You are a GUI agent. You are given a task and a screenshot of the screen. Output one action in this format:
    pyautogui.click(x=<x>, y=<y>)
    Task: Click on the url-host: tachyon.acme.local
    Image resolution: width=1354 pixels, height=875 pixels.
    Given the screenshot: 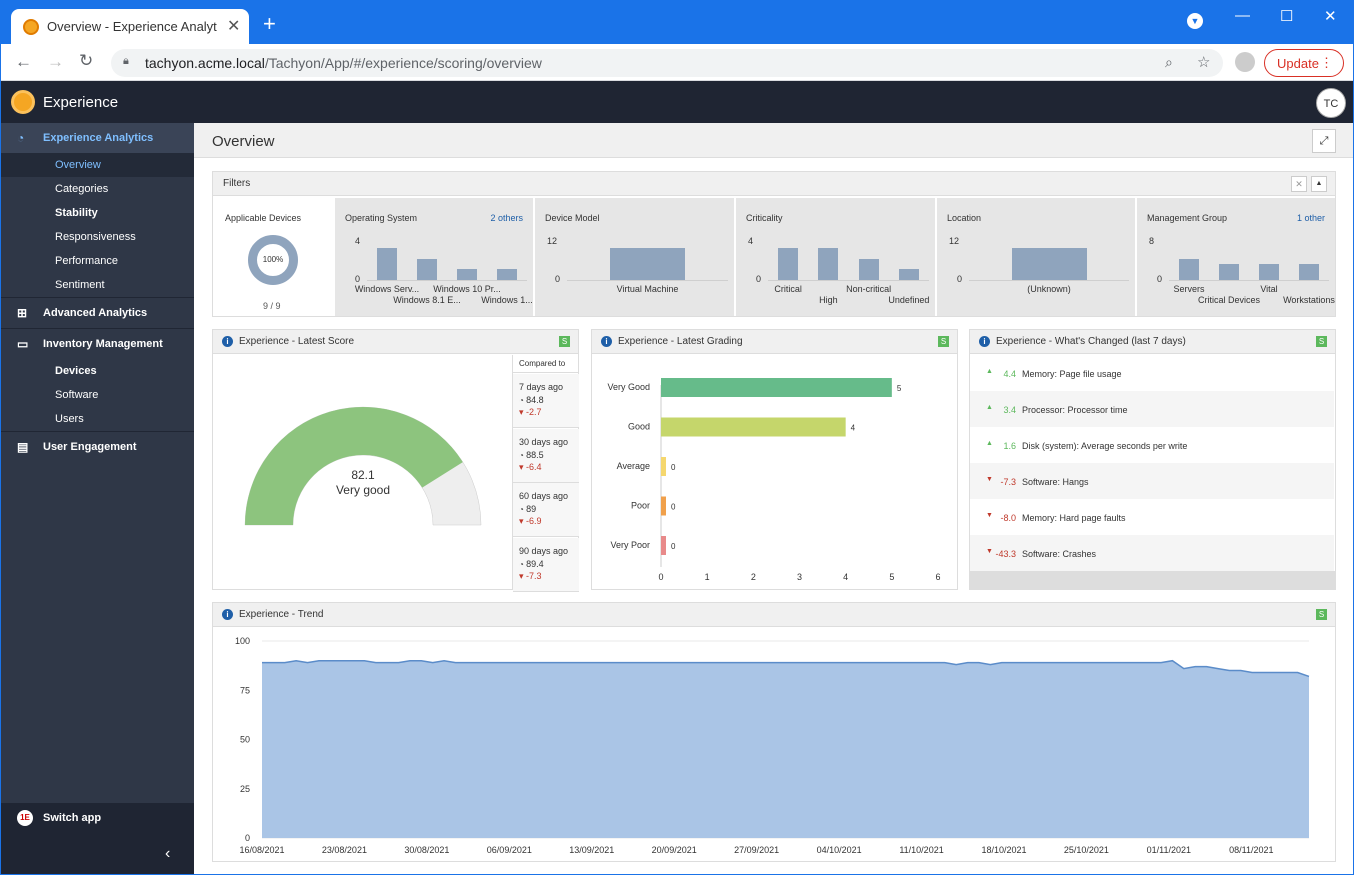 What is the action you would take?
    pyautogui.click(x=205, y=63)
    